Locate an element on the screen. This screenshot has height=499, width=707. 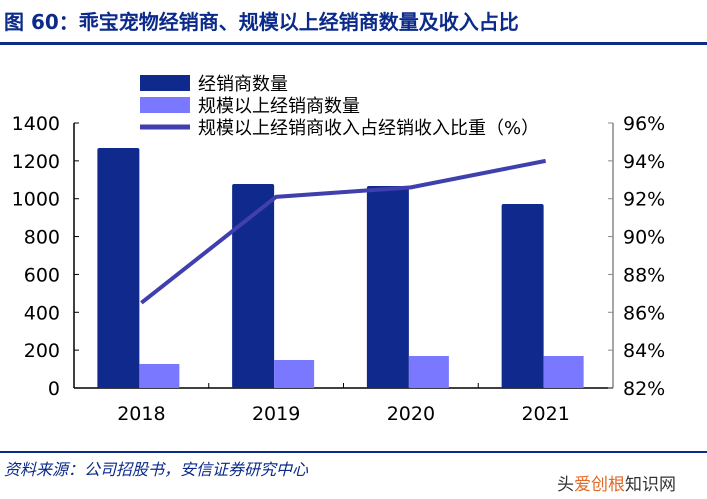
right-tick-label: 92% is located at coordinates (644, 200).